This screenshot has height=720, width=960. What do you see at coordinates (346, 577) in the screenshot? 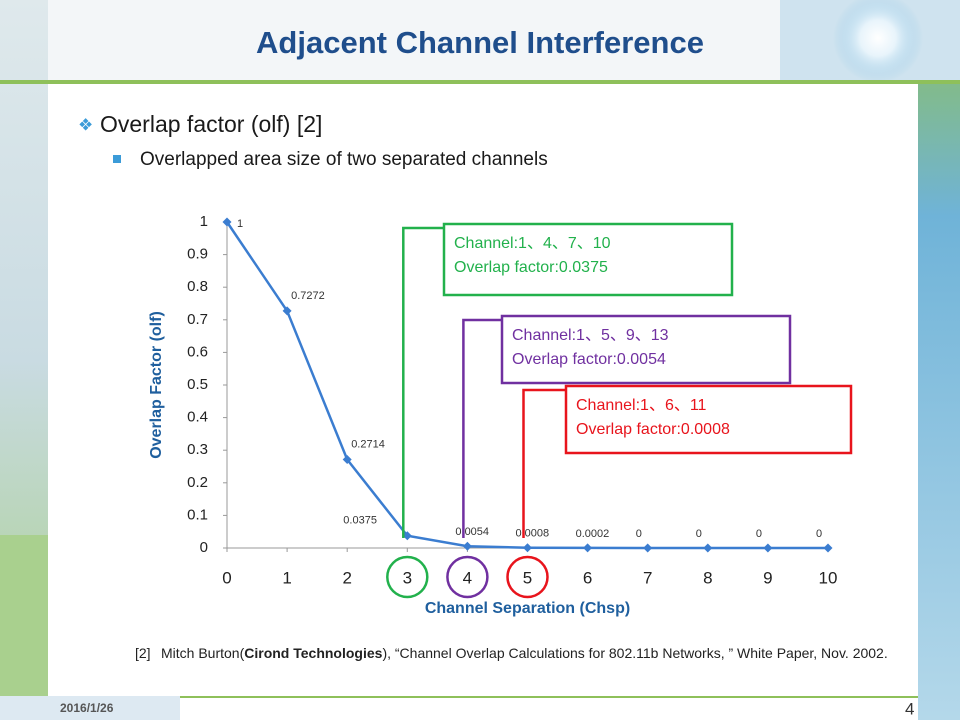
I see `x-tick-label: 2` at bounding box center [346, 577].